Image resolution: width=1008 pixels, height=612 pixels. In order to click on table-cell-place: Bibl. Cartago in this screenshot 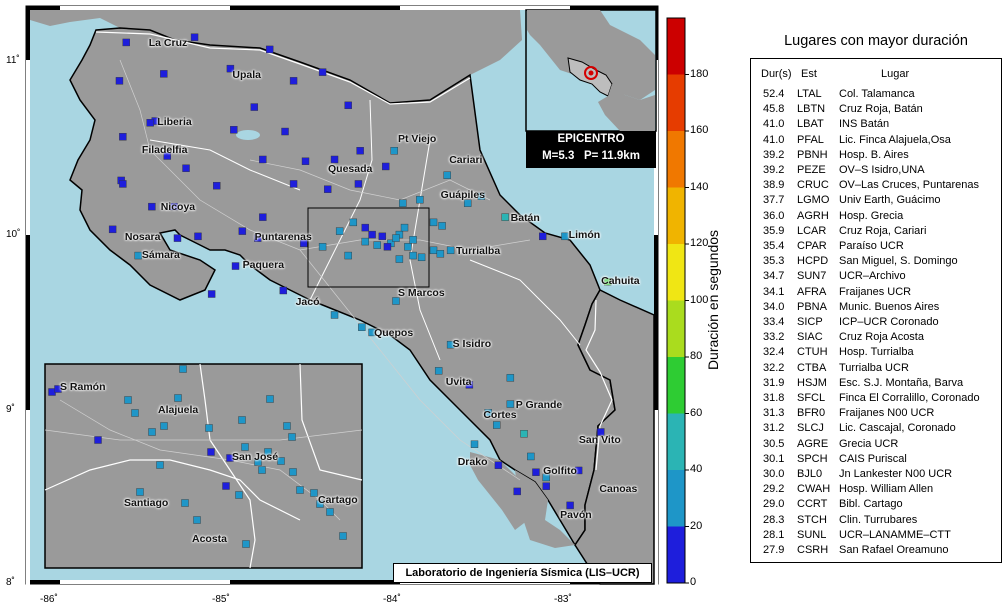, I will do `click(871, 504)`.